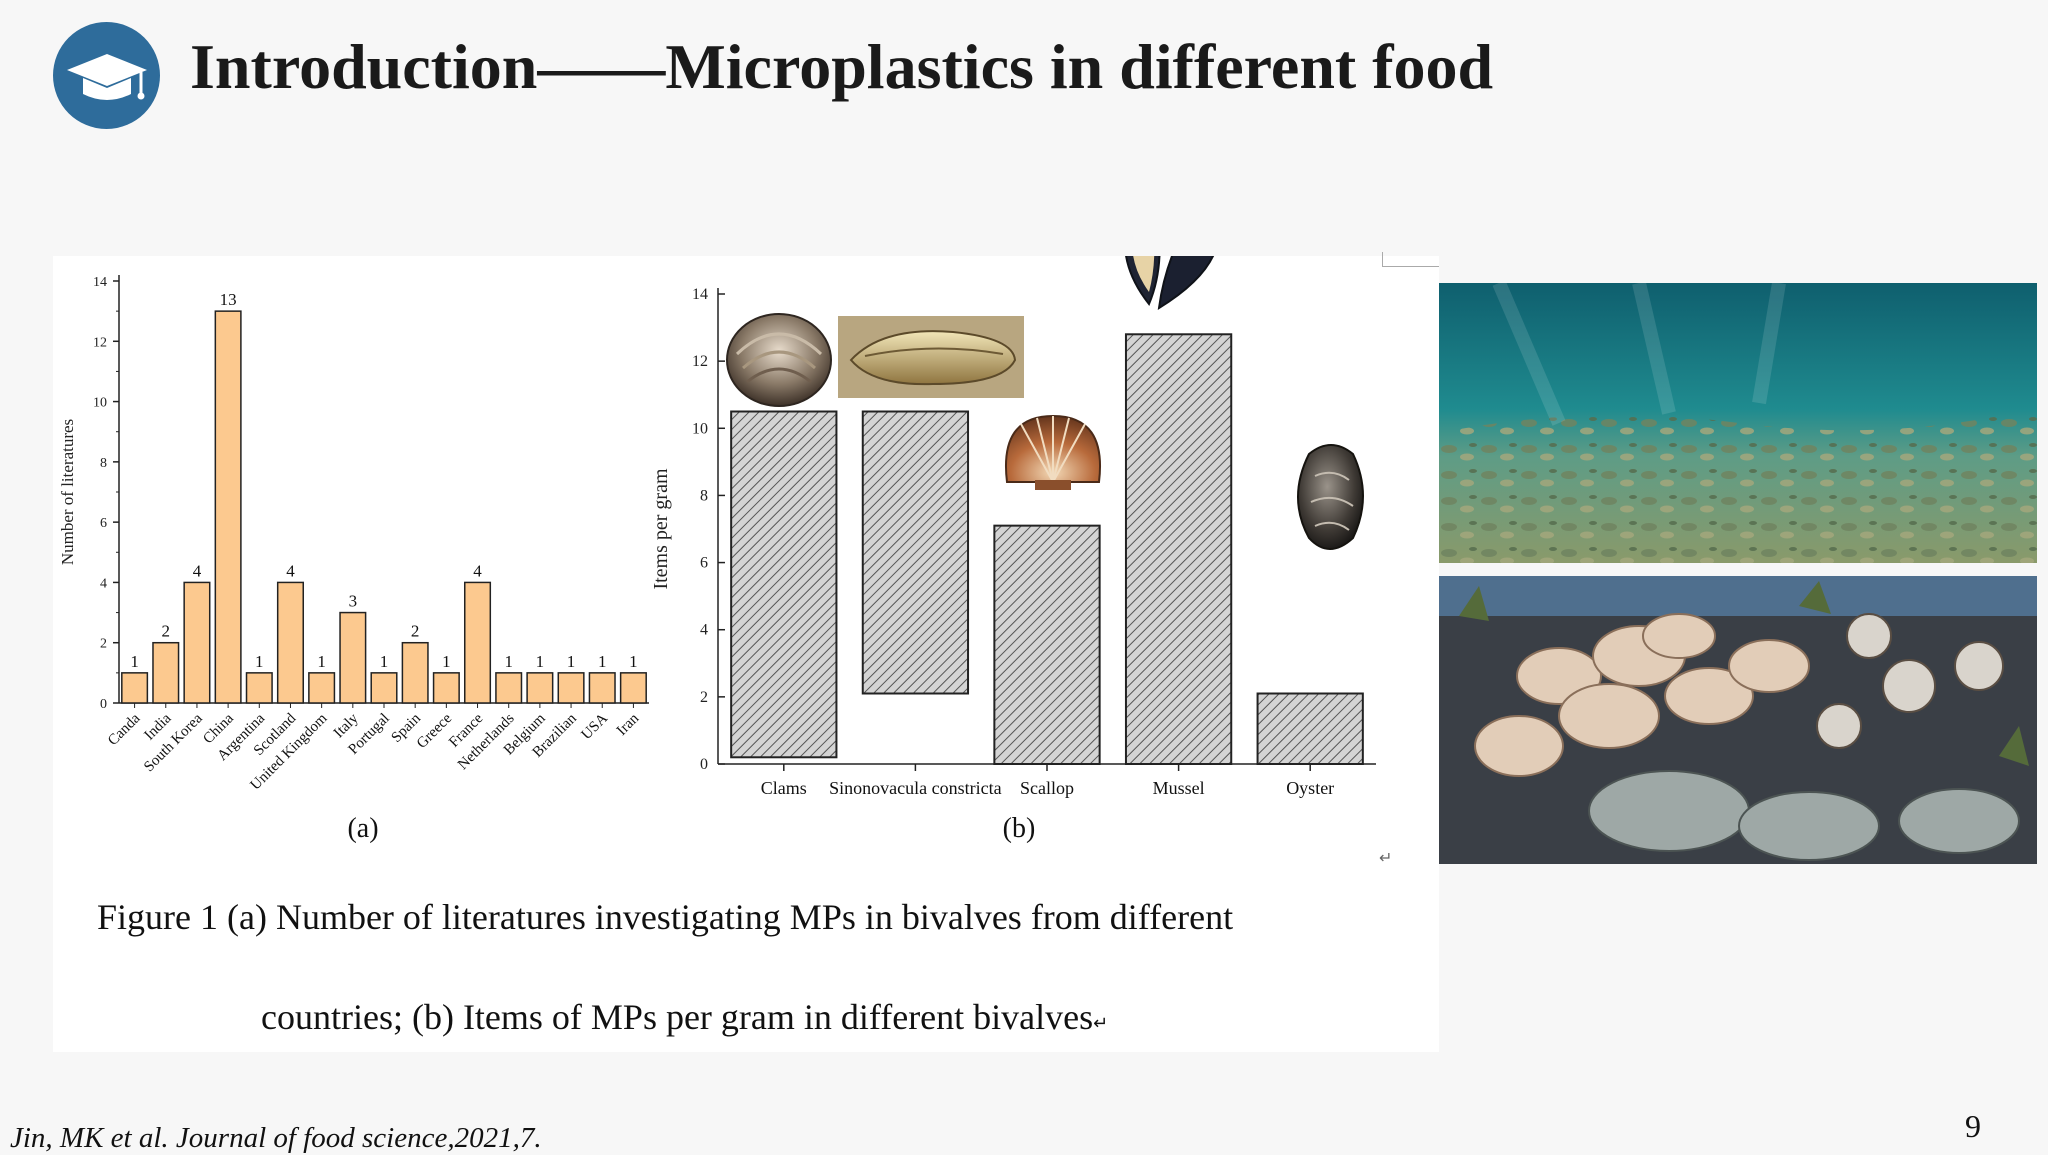  What do you see at coordinates (1179, 788) in the screenshot?
I see `chart-b-x-tick-label: Mussel` at bounding box center [1179, 788].